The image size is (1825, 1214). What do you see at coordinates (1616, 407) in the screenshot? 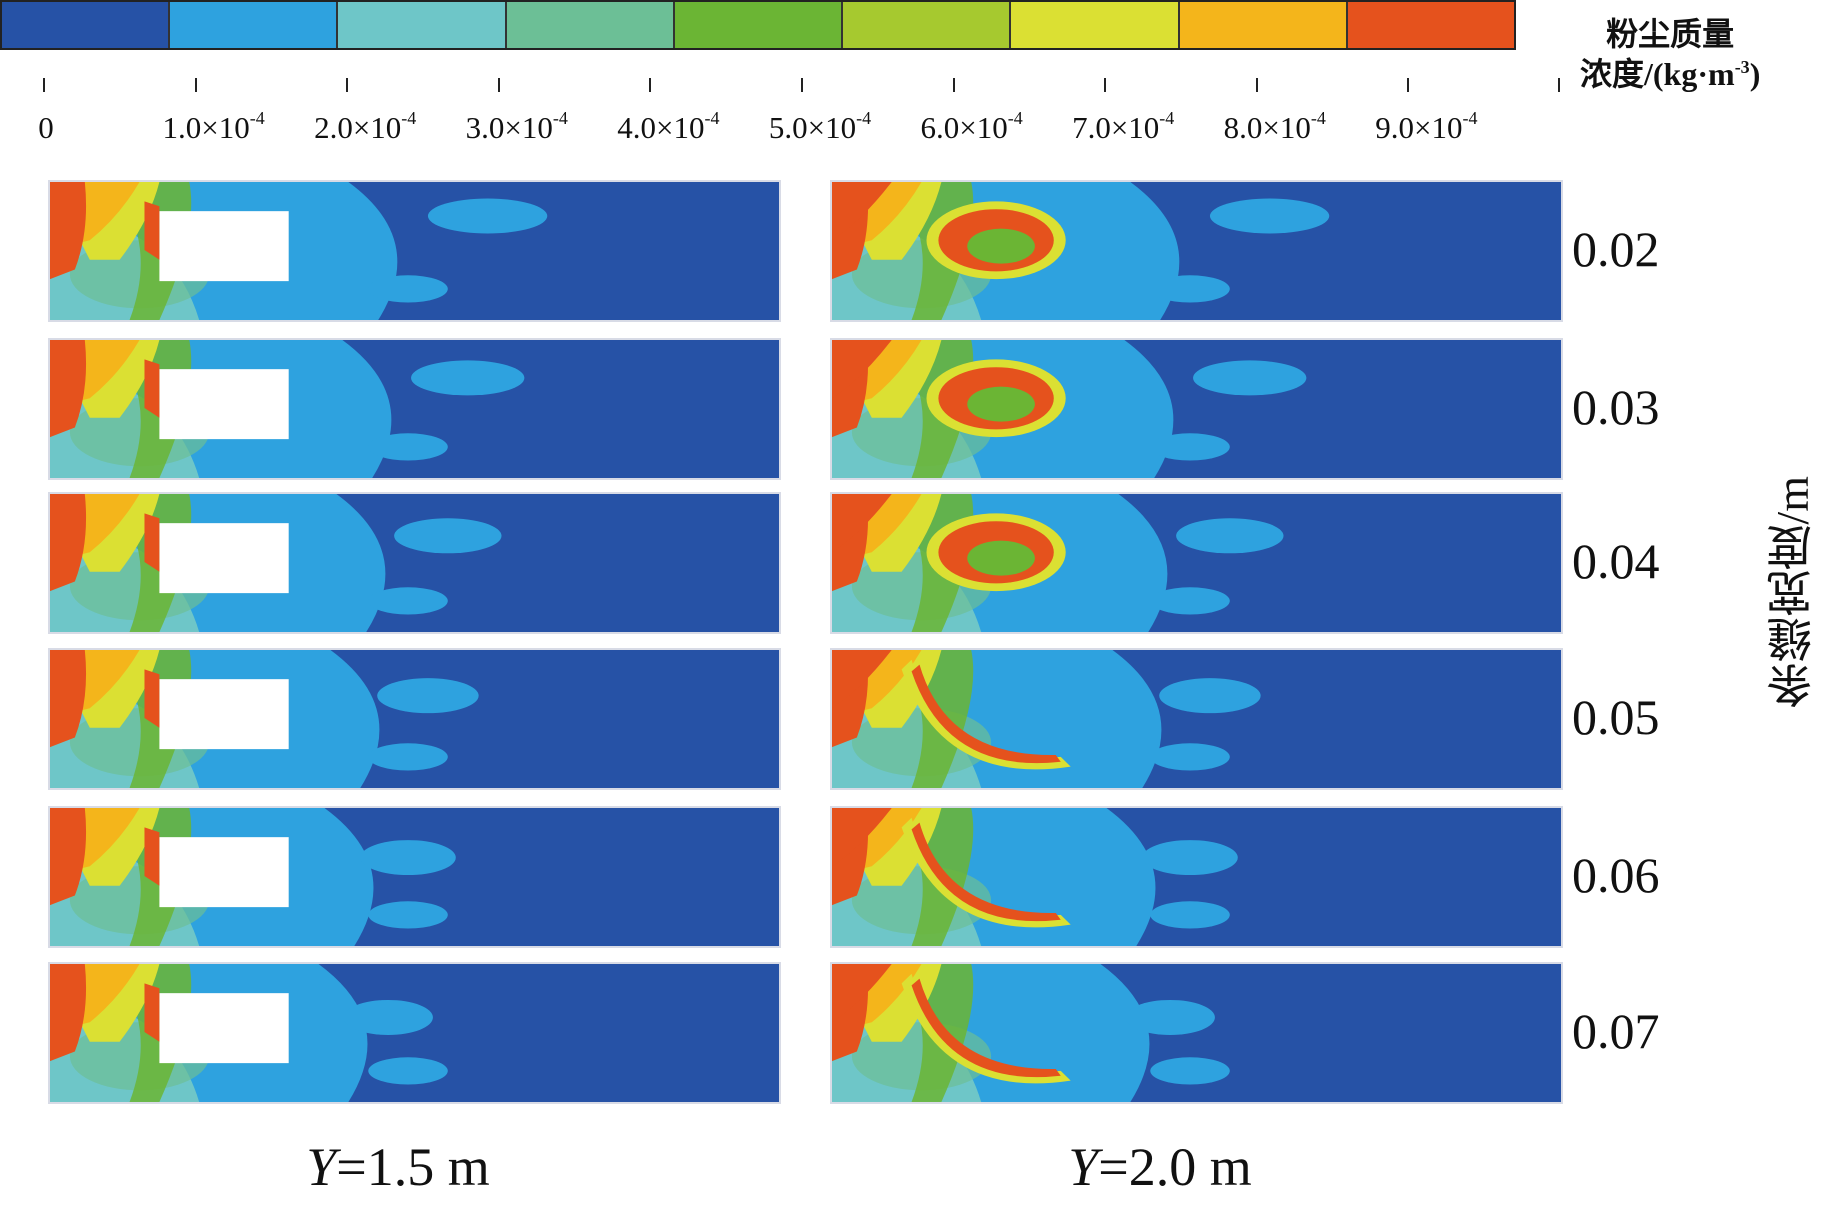
I see `row-label: 0.03` at bounding box center [1616, 407].